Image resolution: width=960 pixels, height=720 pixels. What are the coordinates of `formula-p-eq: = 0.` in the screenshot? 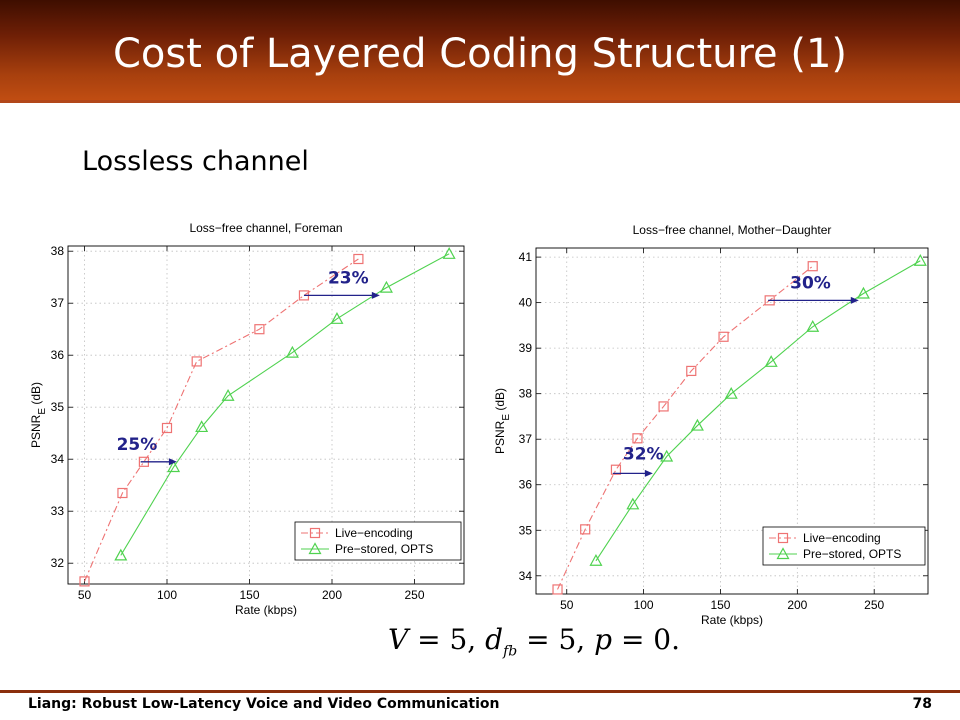 It's located at (646, 639).